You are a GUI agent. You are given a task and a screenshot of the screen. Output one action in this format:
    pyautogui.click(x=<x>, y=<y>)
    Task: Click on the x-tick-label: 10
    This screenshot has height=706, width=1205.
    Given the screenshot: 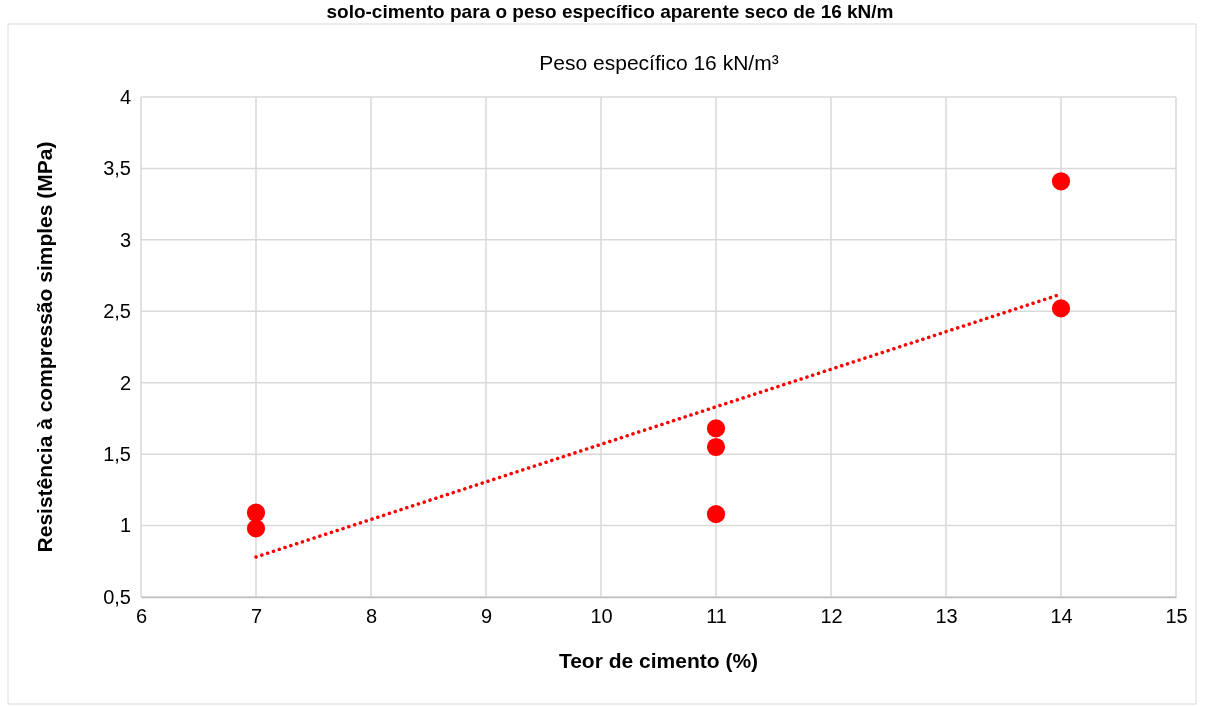 What is the action you would take?
    pyautogui.click(x=601, y=616)
    